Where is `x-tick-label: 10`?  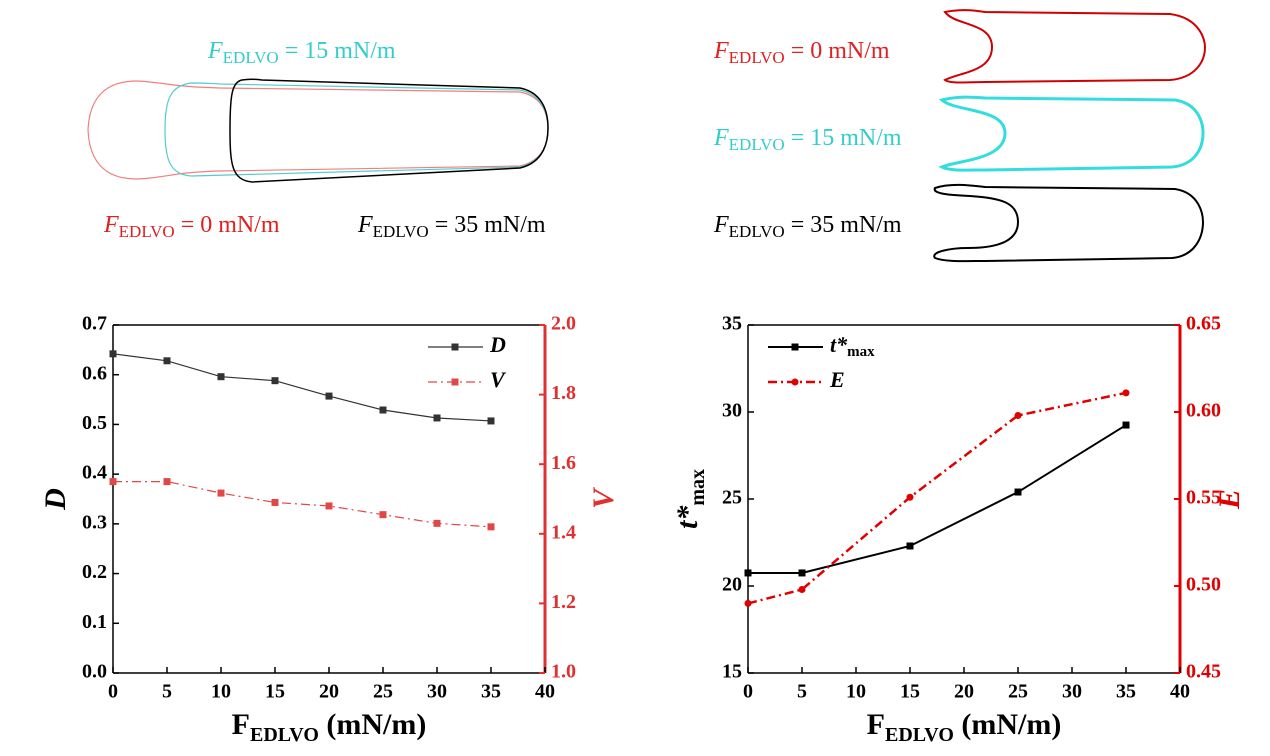 x-tick-label: 10 is located at coordinates (856, 692).